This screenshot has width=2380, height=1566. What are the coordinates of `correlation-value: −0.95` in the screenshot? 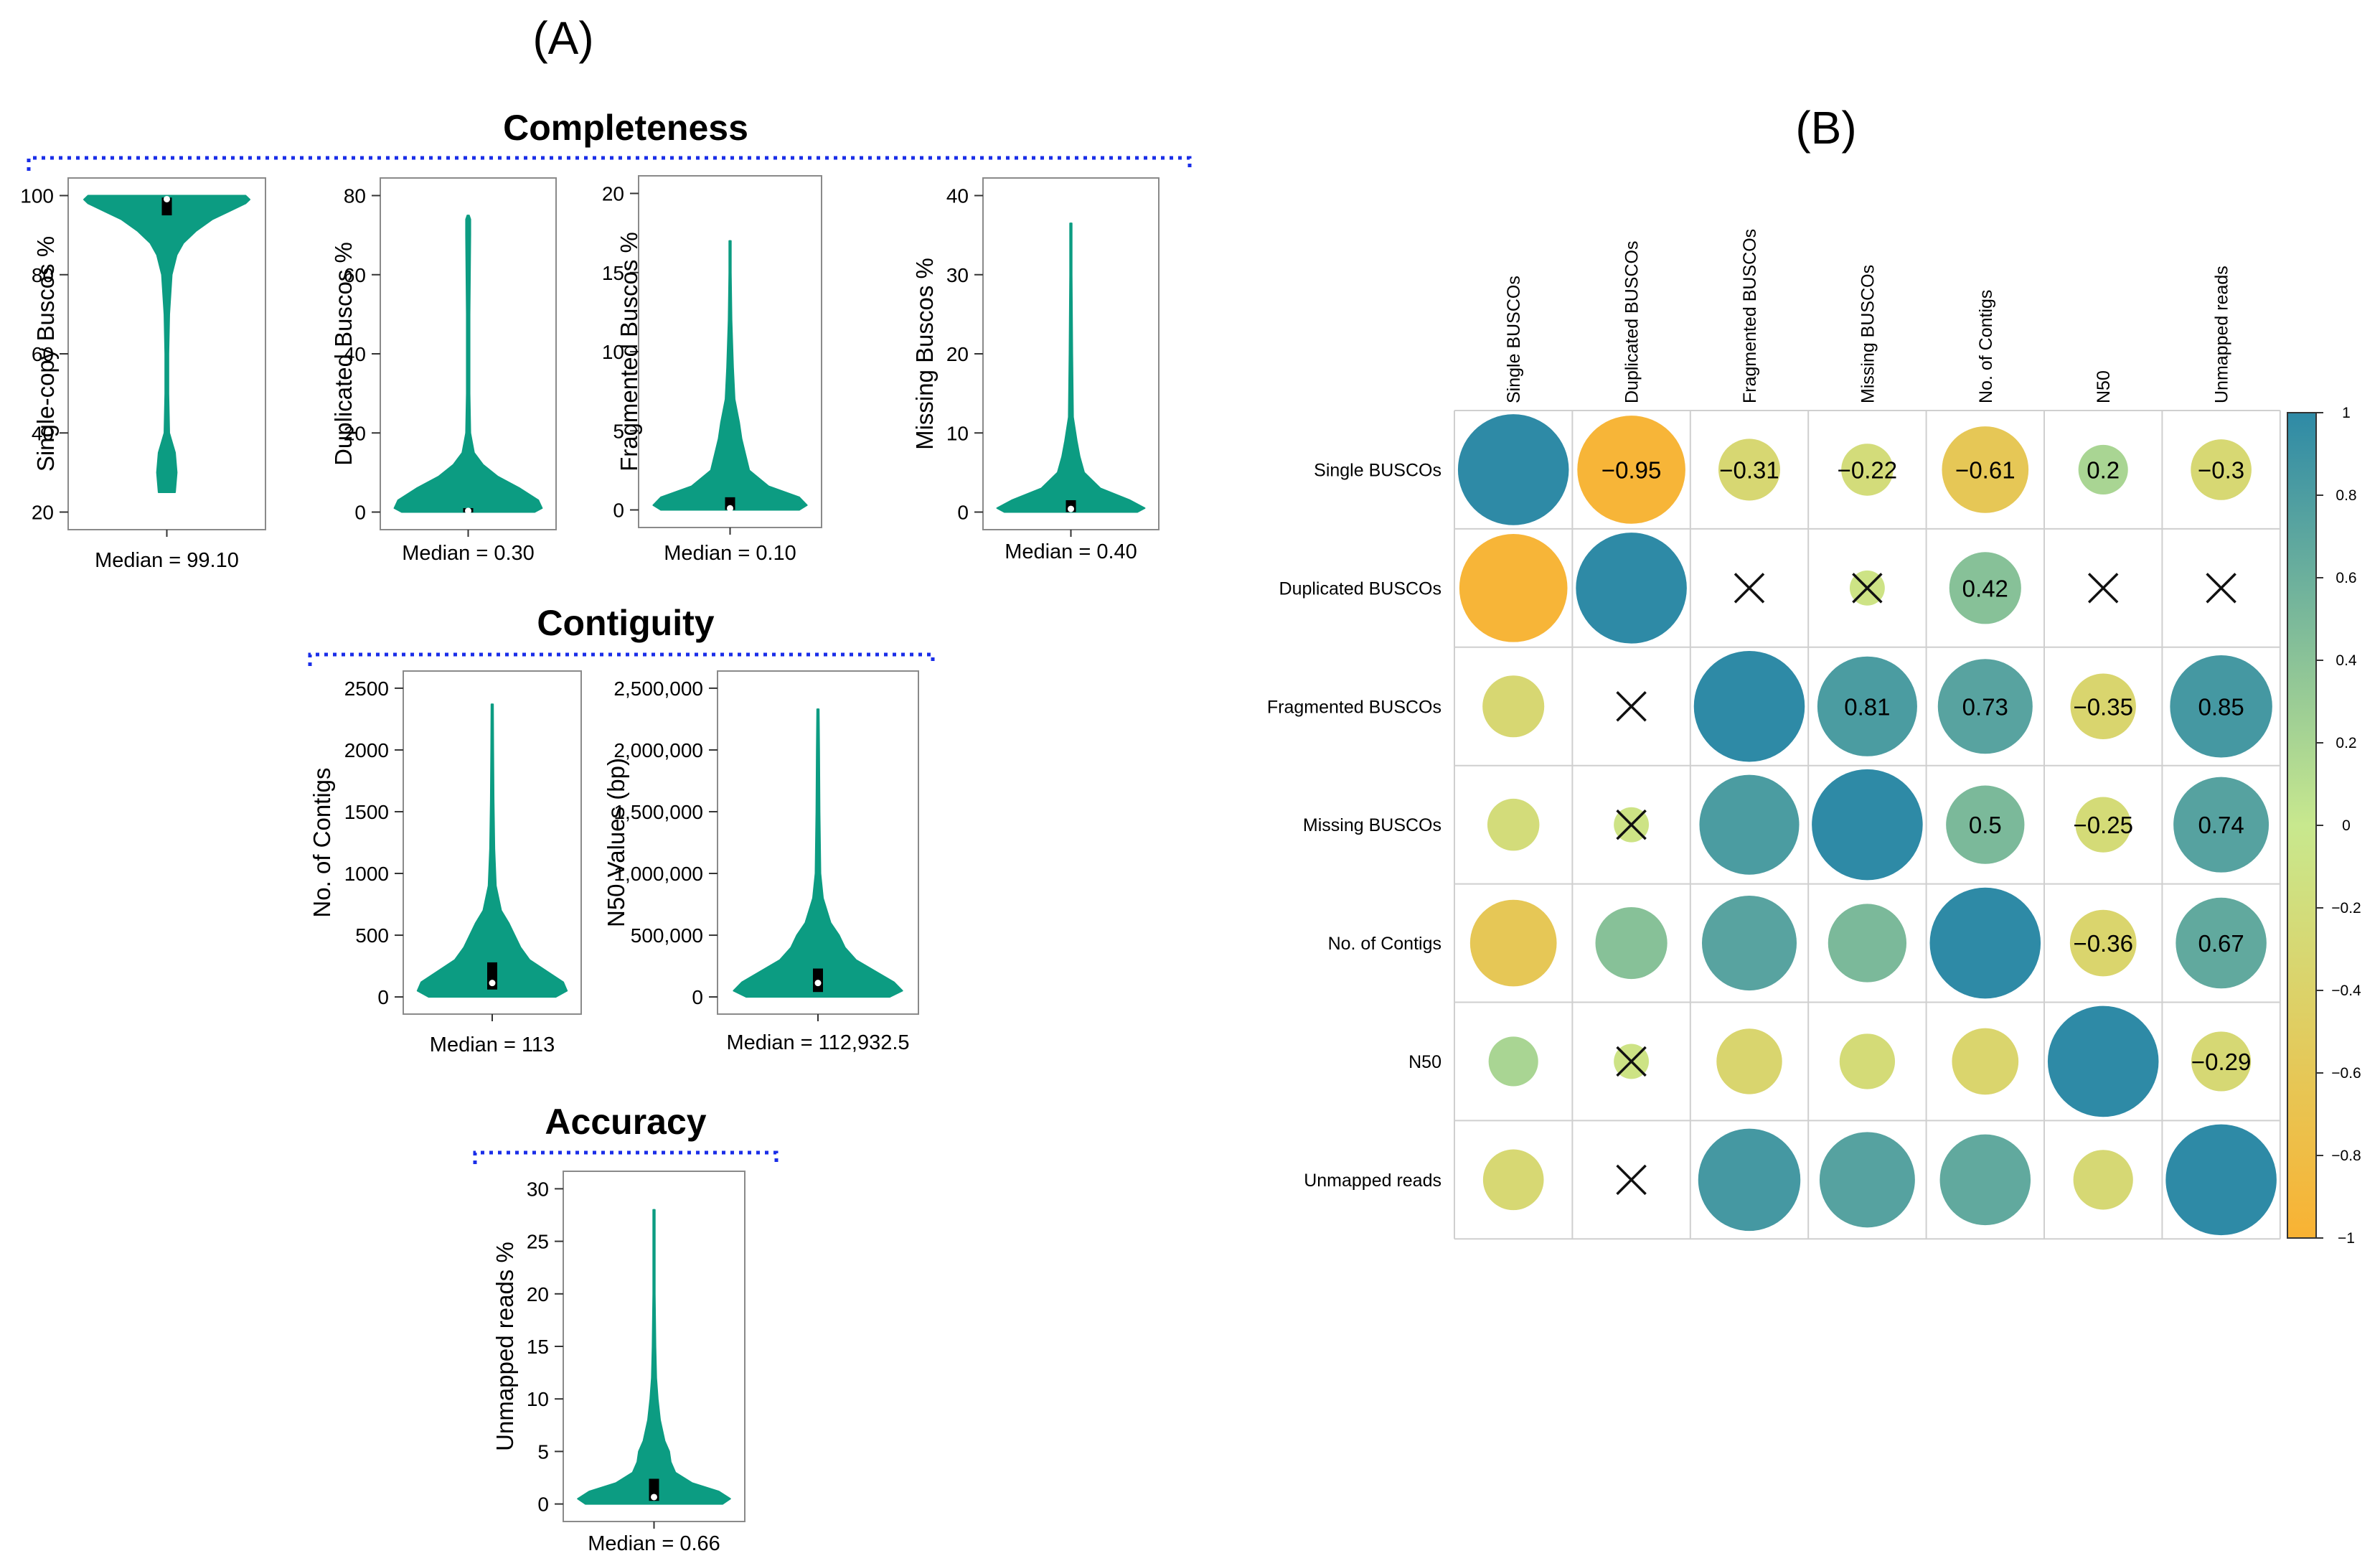 It's located at (1631, 469).